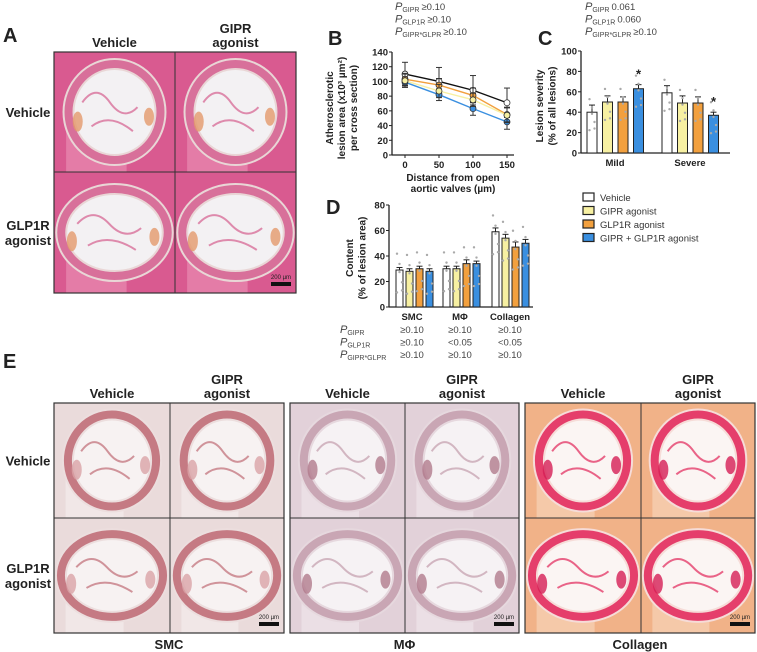 The height and width of the screenshot is (652, 757). I want to click on x-category-label: SMC, so click(411, 317).